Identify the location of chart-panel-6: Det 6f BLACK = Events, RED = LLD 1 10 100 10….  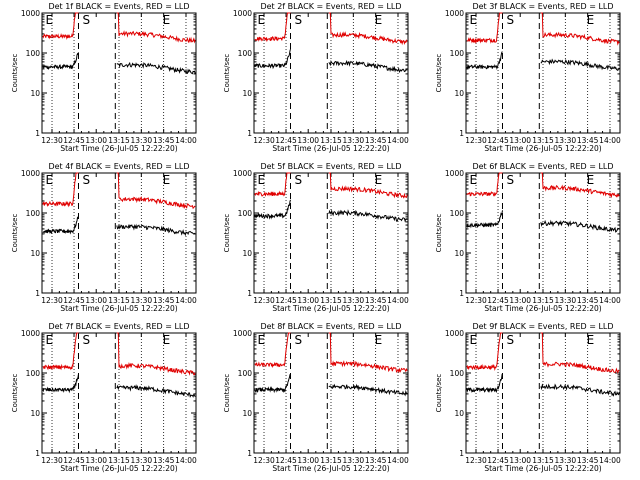
(528, 237).